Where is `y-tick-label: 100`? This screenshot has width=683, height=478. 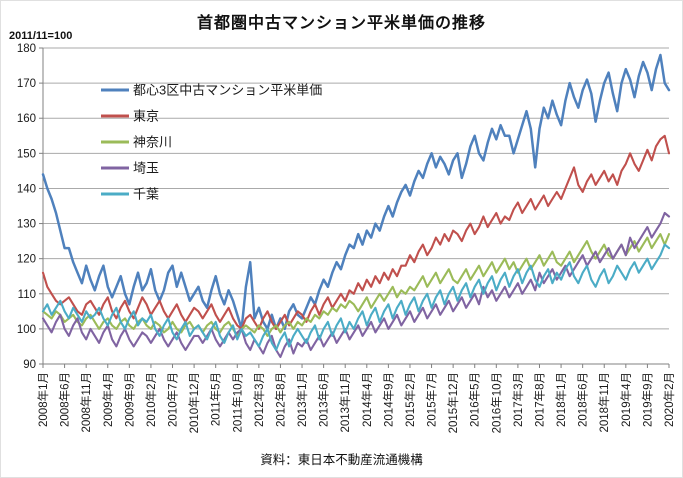 y-tick-label: 100 is located at coordinates (26, 330).